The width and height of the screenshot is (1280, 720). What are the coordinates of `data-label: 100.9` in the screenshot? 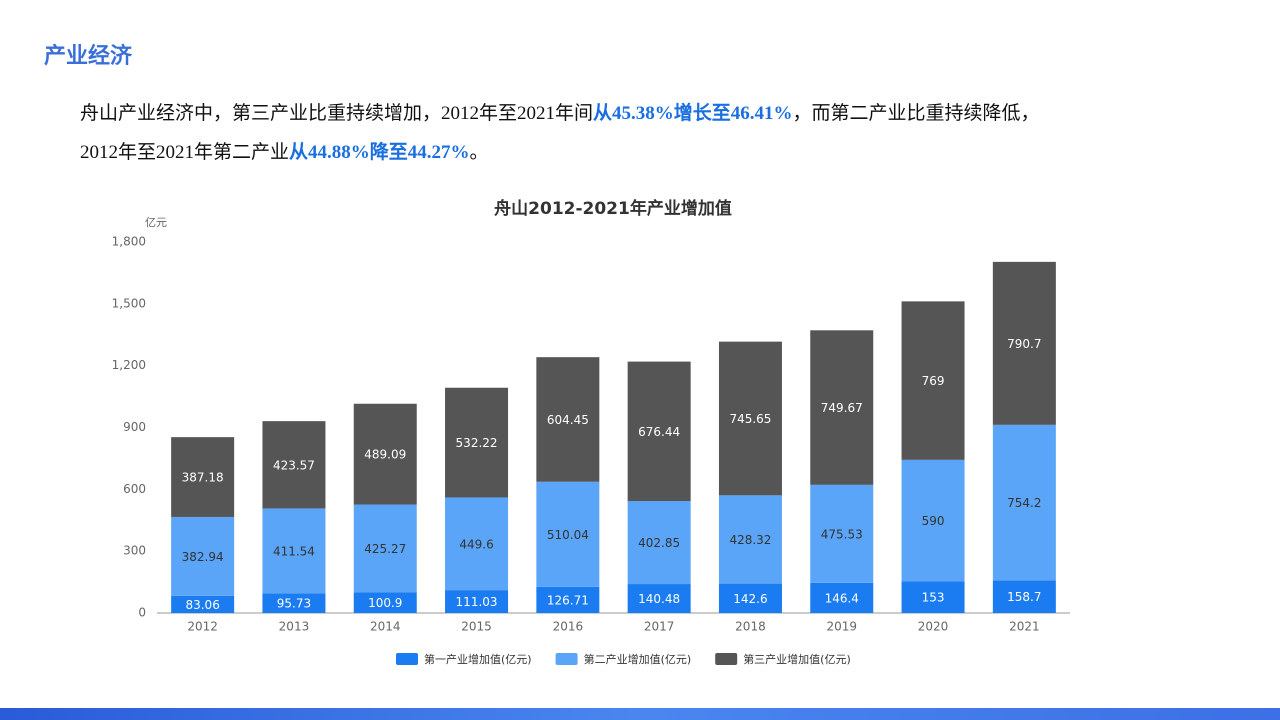 It's located at (385, 603).